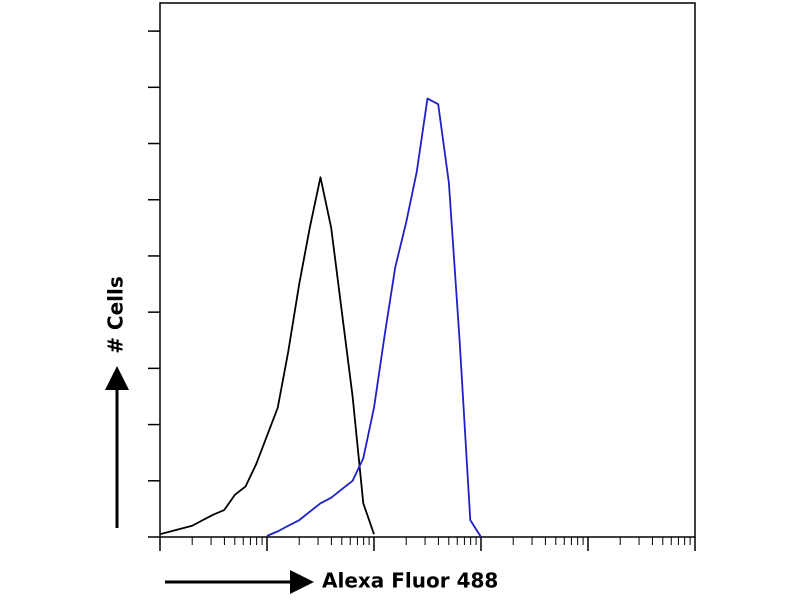  Describe the element at coordinates (410, 581) in the screenshot. I see `x-axis-label: Alexa Fluor 488` at that location.